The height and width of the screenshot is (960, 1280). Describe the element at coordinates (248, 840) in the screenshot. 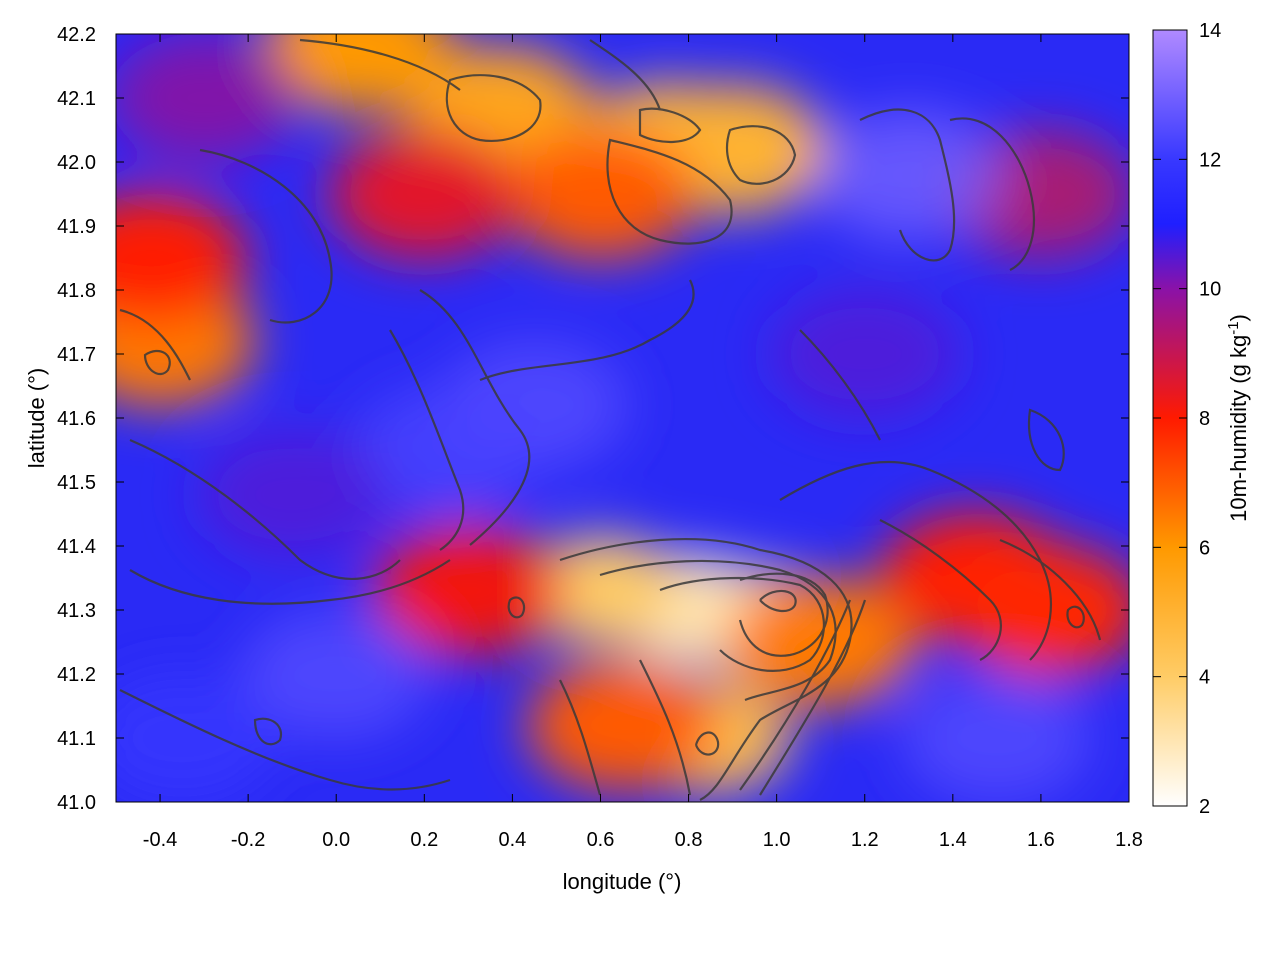

I see `x-tick-label: -0.2` at that location.